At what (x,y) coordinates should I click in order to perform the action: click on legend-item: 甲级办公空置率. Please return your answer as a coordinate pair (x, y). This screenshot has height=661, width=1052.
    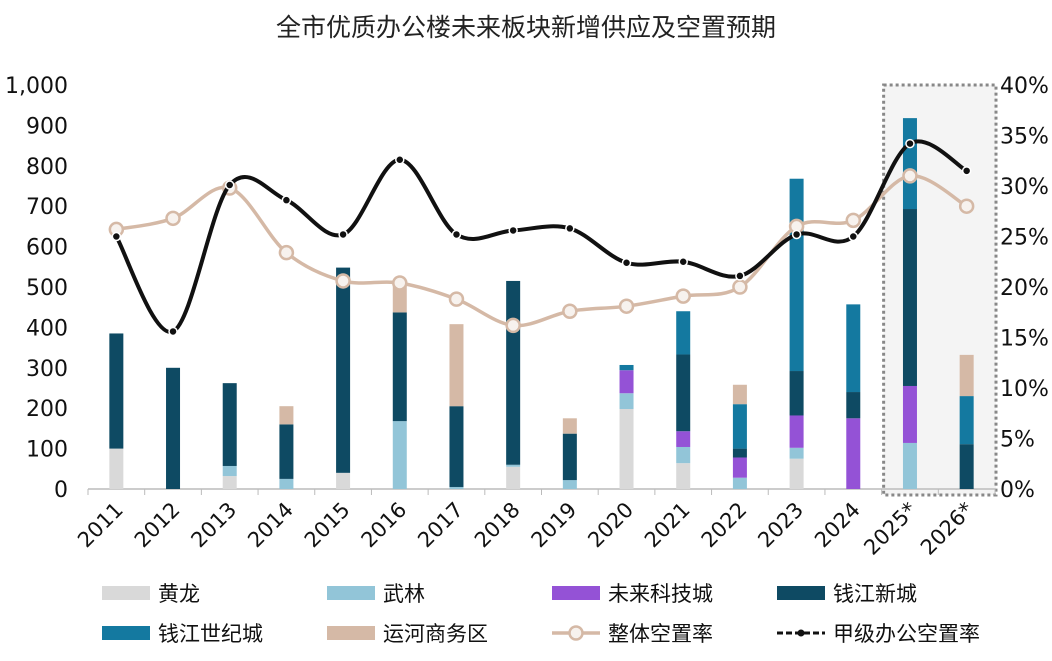
    Looking at the image, I should click on (878, 633).